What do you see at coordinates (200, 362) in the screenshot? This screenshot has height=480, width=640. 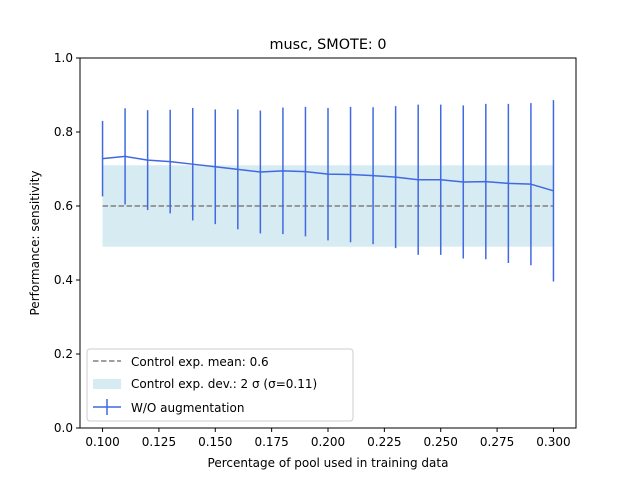 I see `legend-mean-label: Control exp. mean: 0.6` at bounding box center [200, 362].